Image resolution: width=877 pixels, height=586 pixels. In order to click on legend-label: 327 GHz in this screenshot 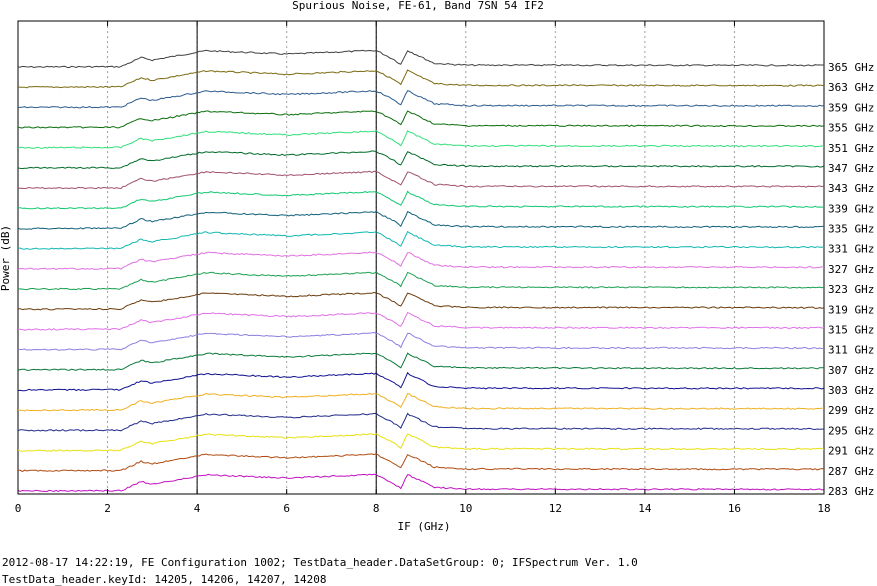, I will do `click(851, 269)`.